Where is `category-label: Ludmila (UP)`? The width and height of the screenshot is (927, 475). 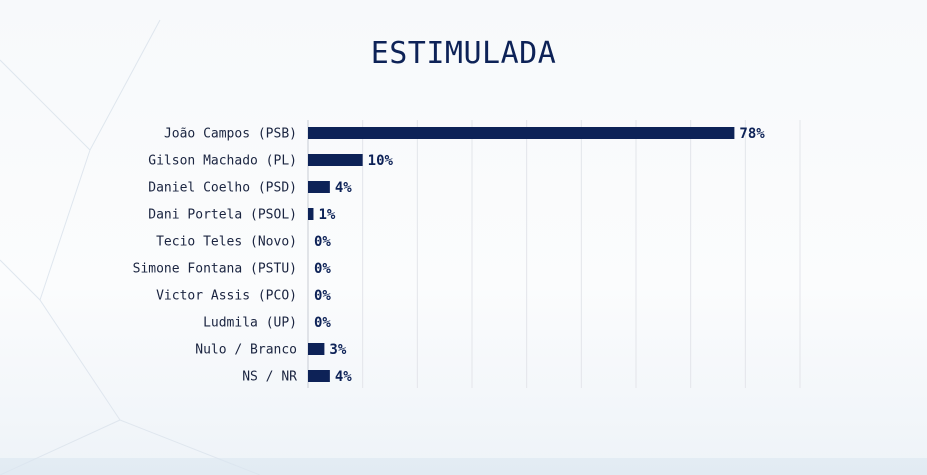
category-label: Ludmila (UP) is located at coordinates (250, 323).